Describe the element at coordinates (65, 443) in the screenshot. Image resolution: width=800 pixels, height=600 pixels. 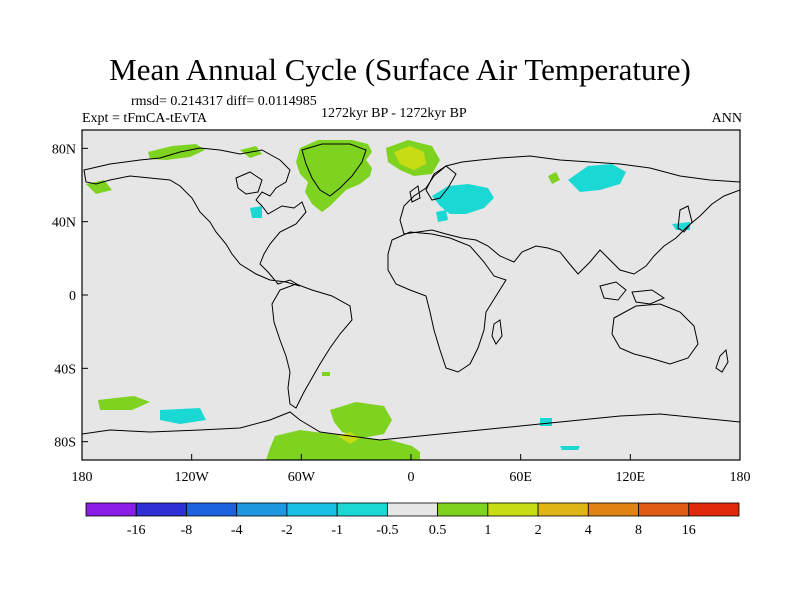
I see `lat-tick-label: 80S` at that location.